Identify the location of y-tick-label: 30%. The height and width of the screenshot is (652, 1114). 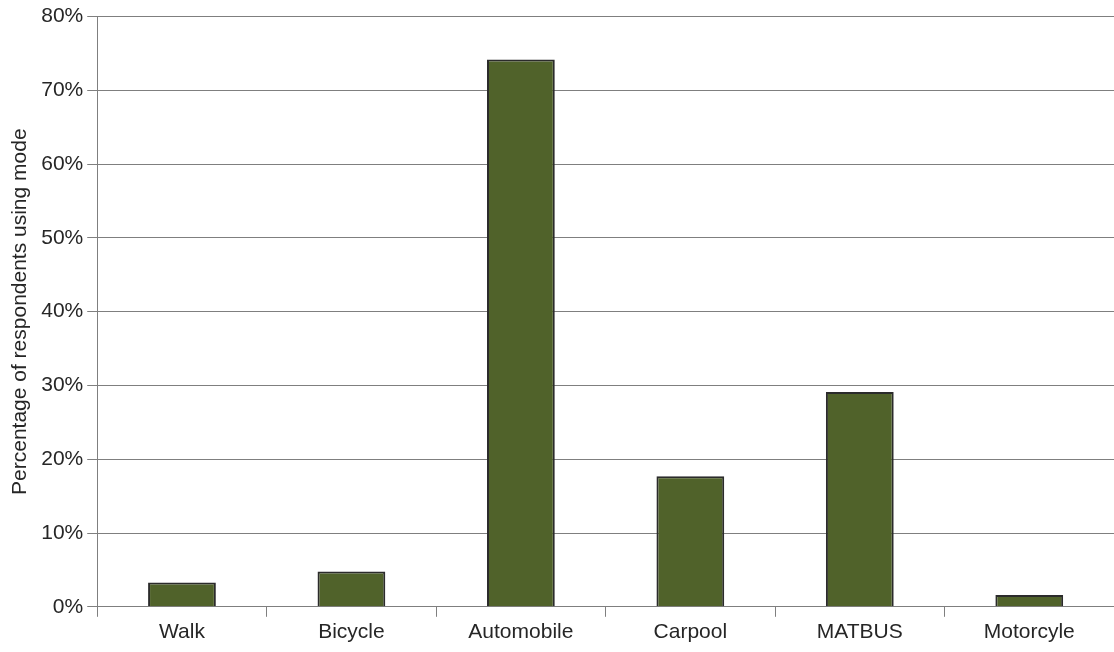
(62, 384).